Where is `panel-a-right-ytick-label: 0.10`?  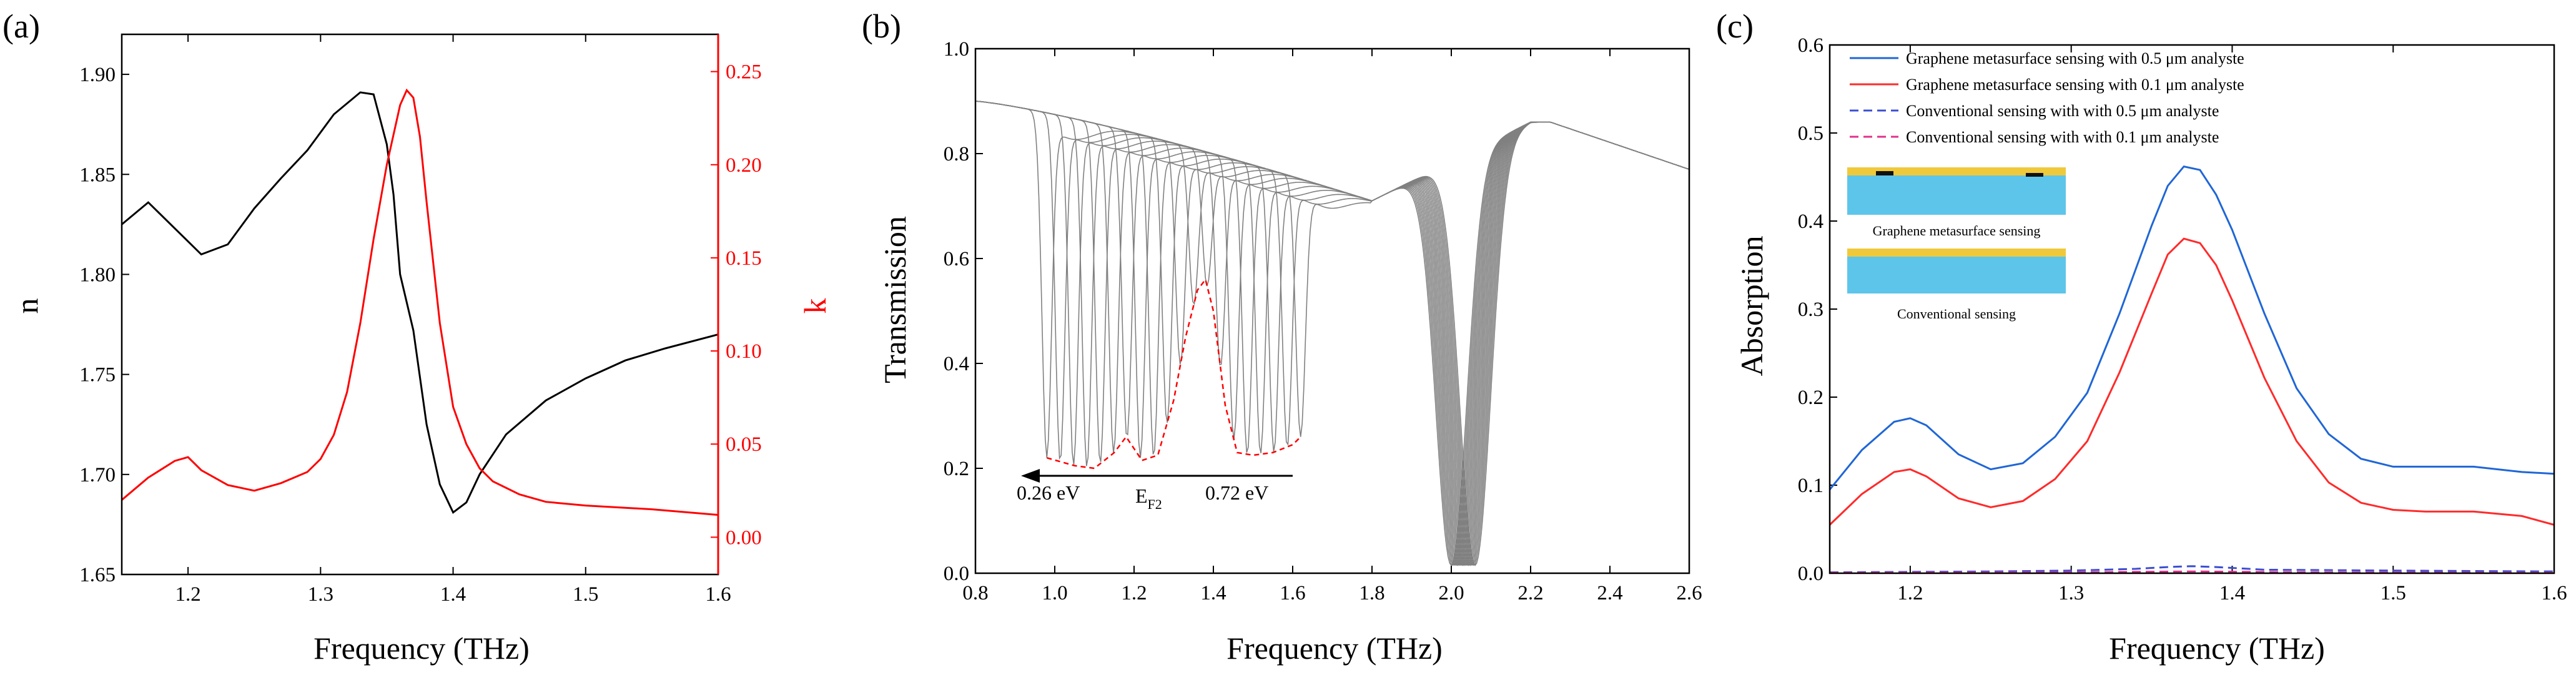
panel-a-right-ytick-label: 0.10 is located at coordinates (744, 351).